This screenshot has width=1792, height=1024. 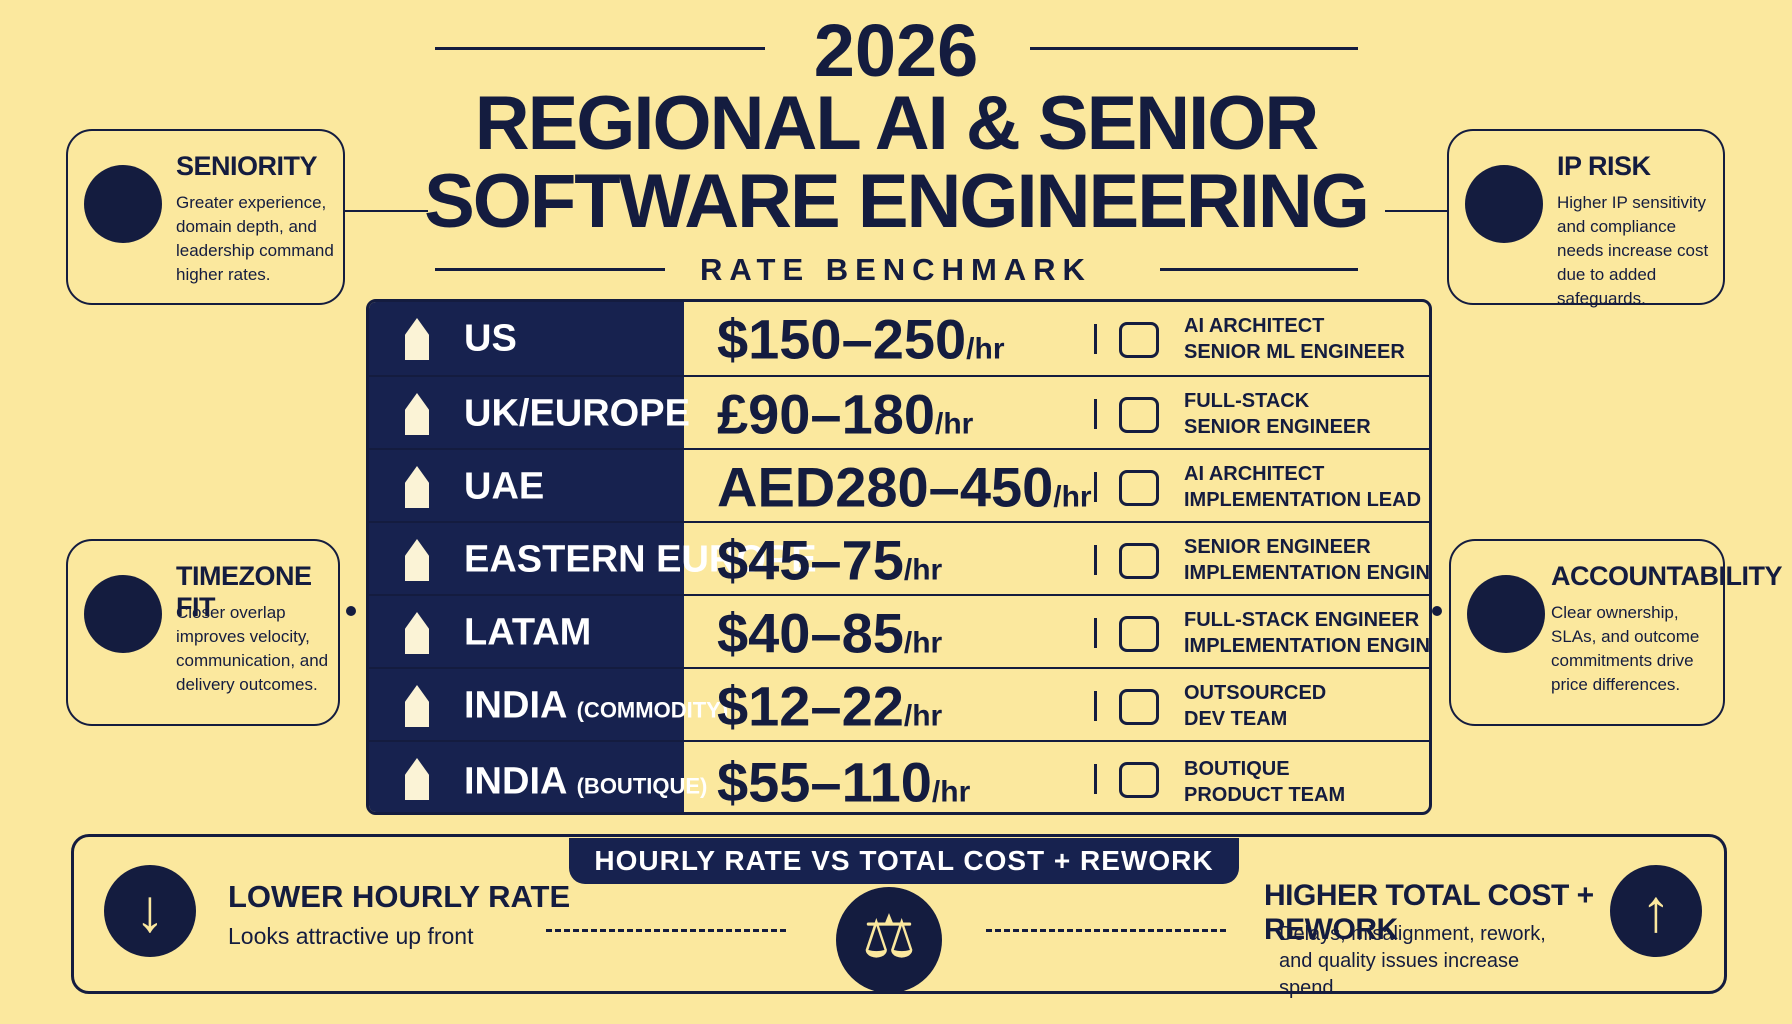 What do you see at coordinates (1307, 645) in the screenshot?
I see `role: IMPLEMENTATION ENGINEER` at bounding box center [1307, 645].